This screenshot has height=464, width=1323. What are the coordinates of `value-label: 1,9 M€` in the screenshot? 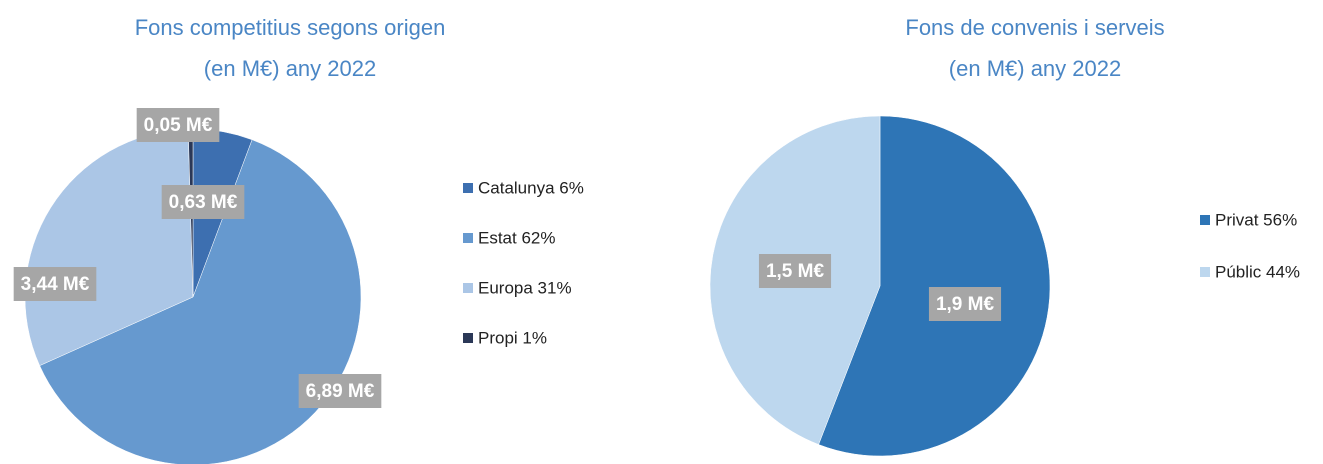 It's located at (965, 304).